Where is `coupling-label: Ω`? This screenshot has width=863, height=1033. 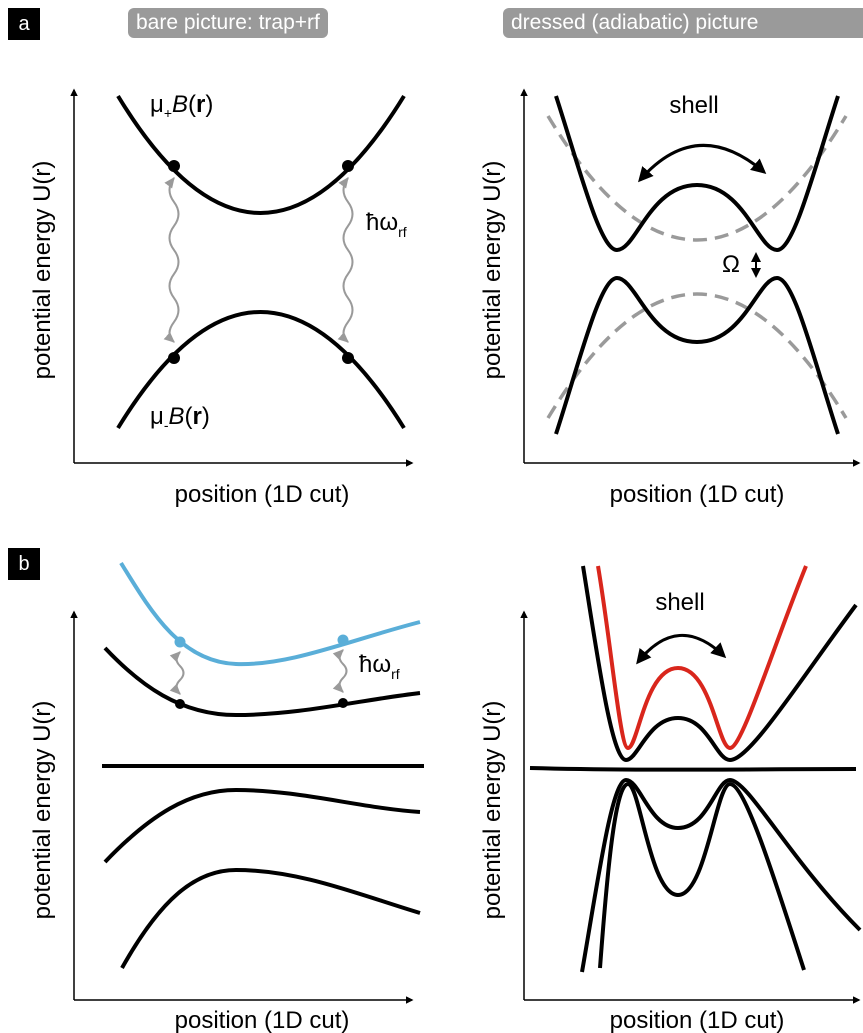 coupling-label: Ω is located at coordinates (731, 264).